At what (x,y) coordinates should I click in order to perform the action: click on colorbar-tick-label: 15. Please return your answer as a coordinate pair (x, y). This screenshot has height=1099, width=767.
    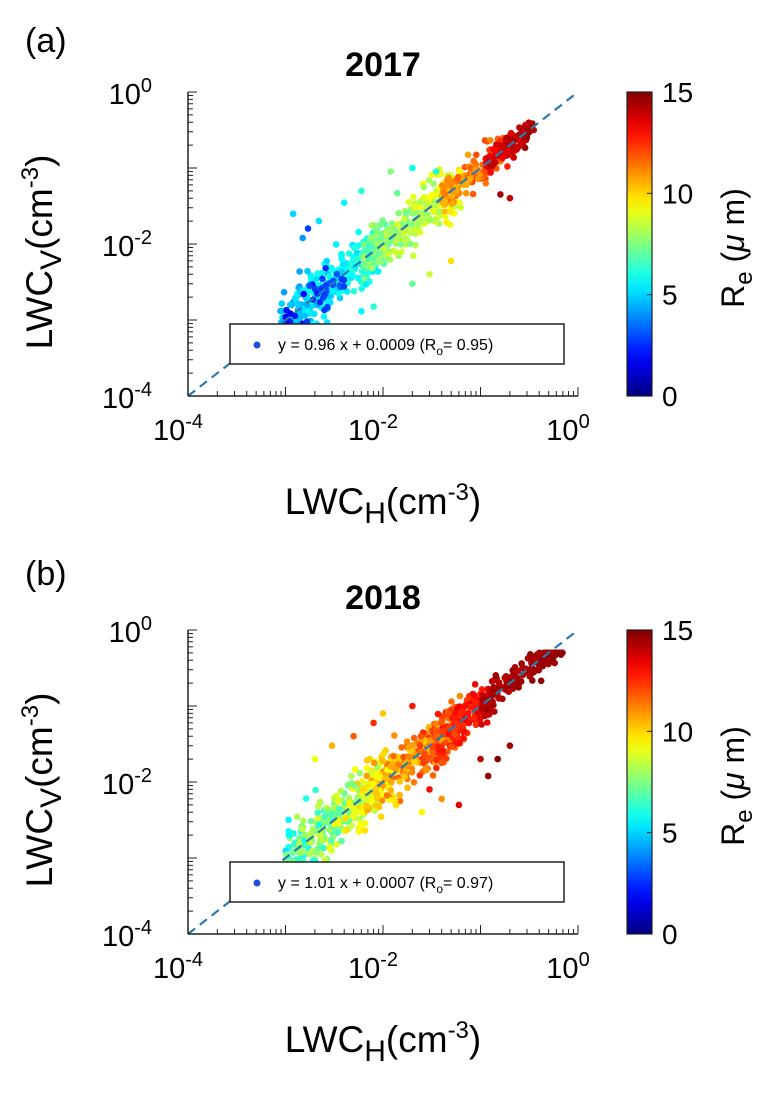
    Looking at the image, I should click on (677, 630).